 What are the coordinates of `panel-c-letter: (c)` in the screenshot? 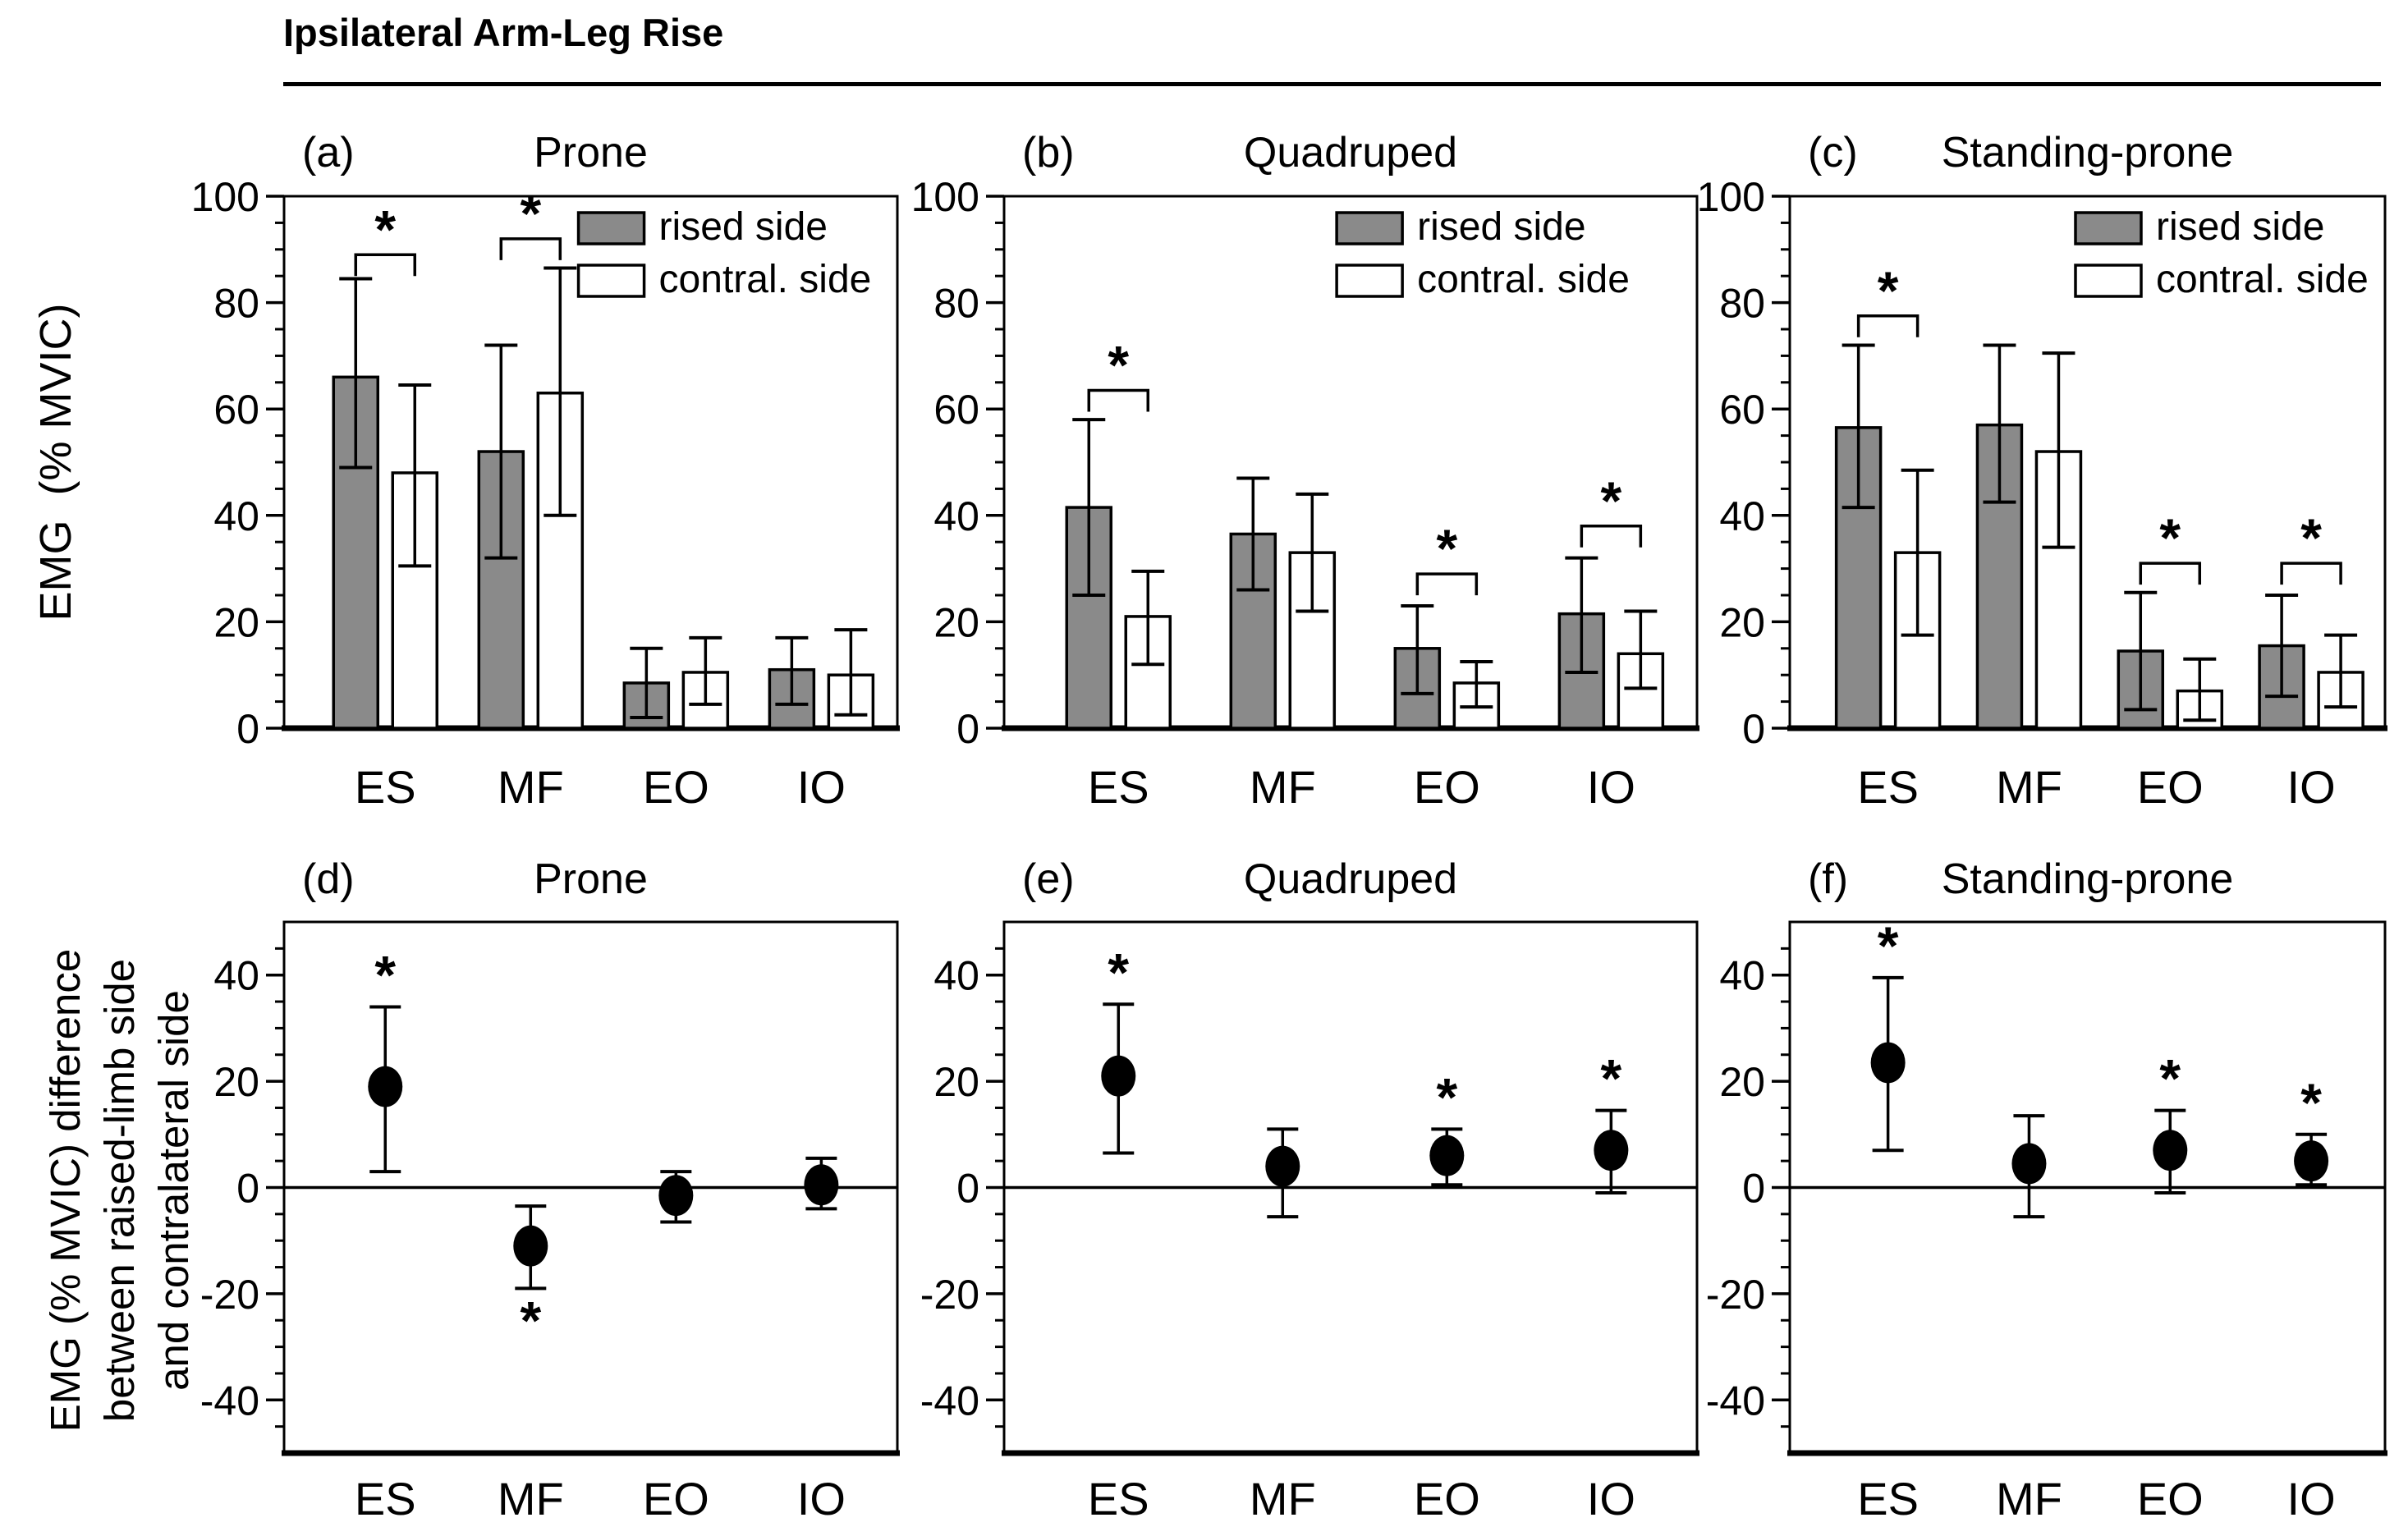 It's located at (1833, 153).